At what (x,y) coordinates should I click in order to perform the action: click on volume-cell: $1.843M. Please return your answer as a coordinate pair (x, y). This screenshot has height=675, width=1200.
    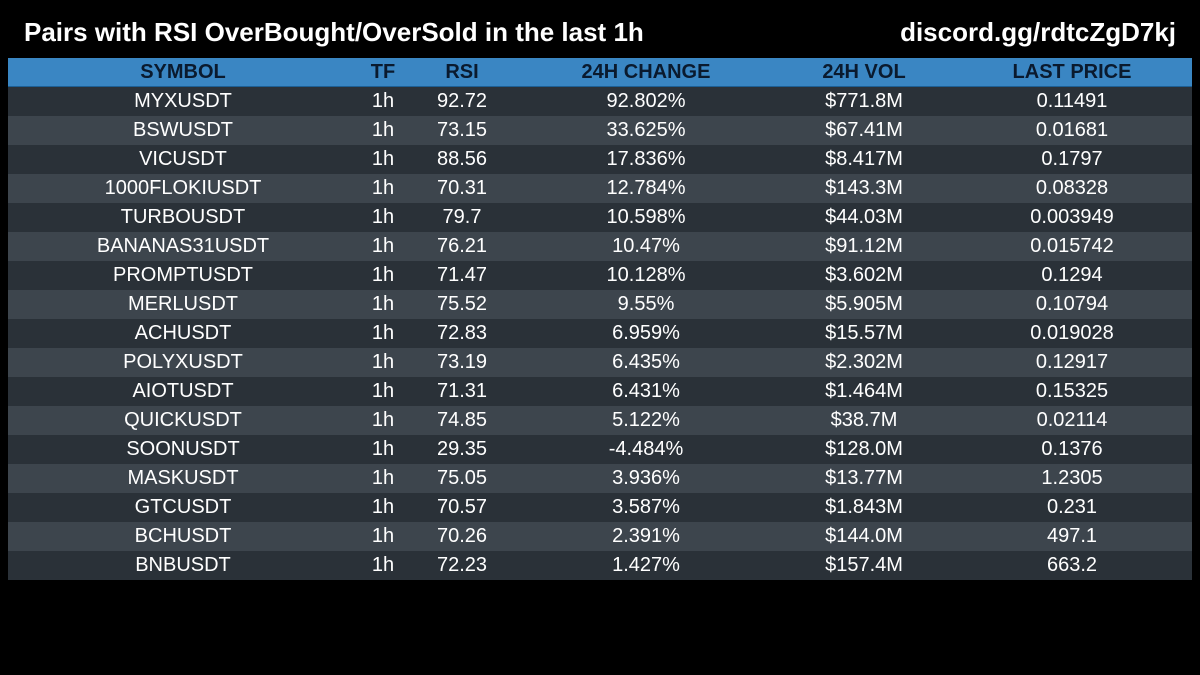
    Looking at the image, I should click on (864, 507).